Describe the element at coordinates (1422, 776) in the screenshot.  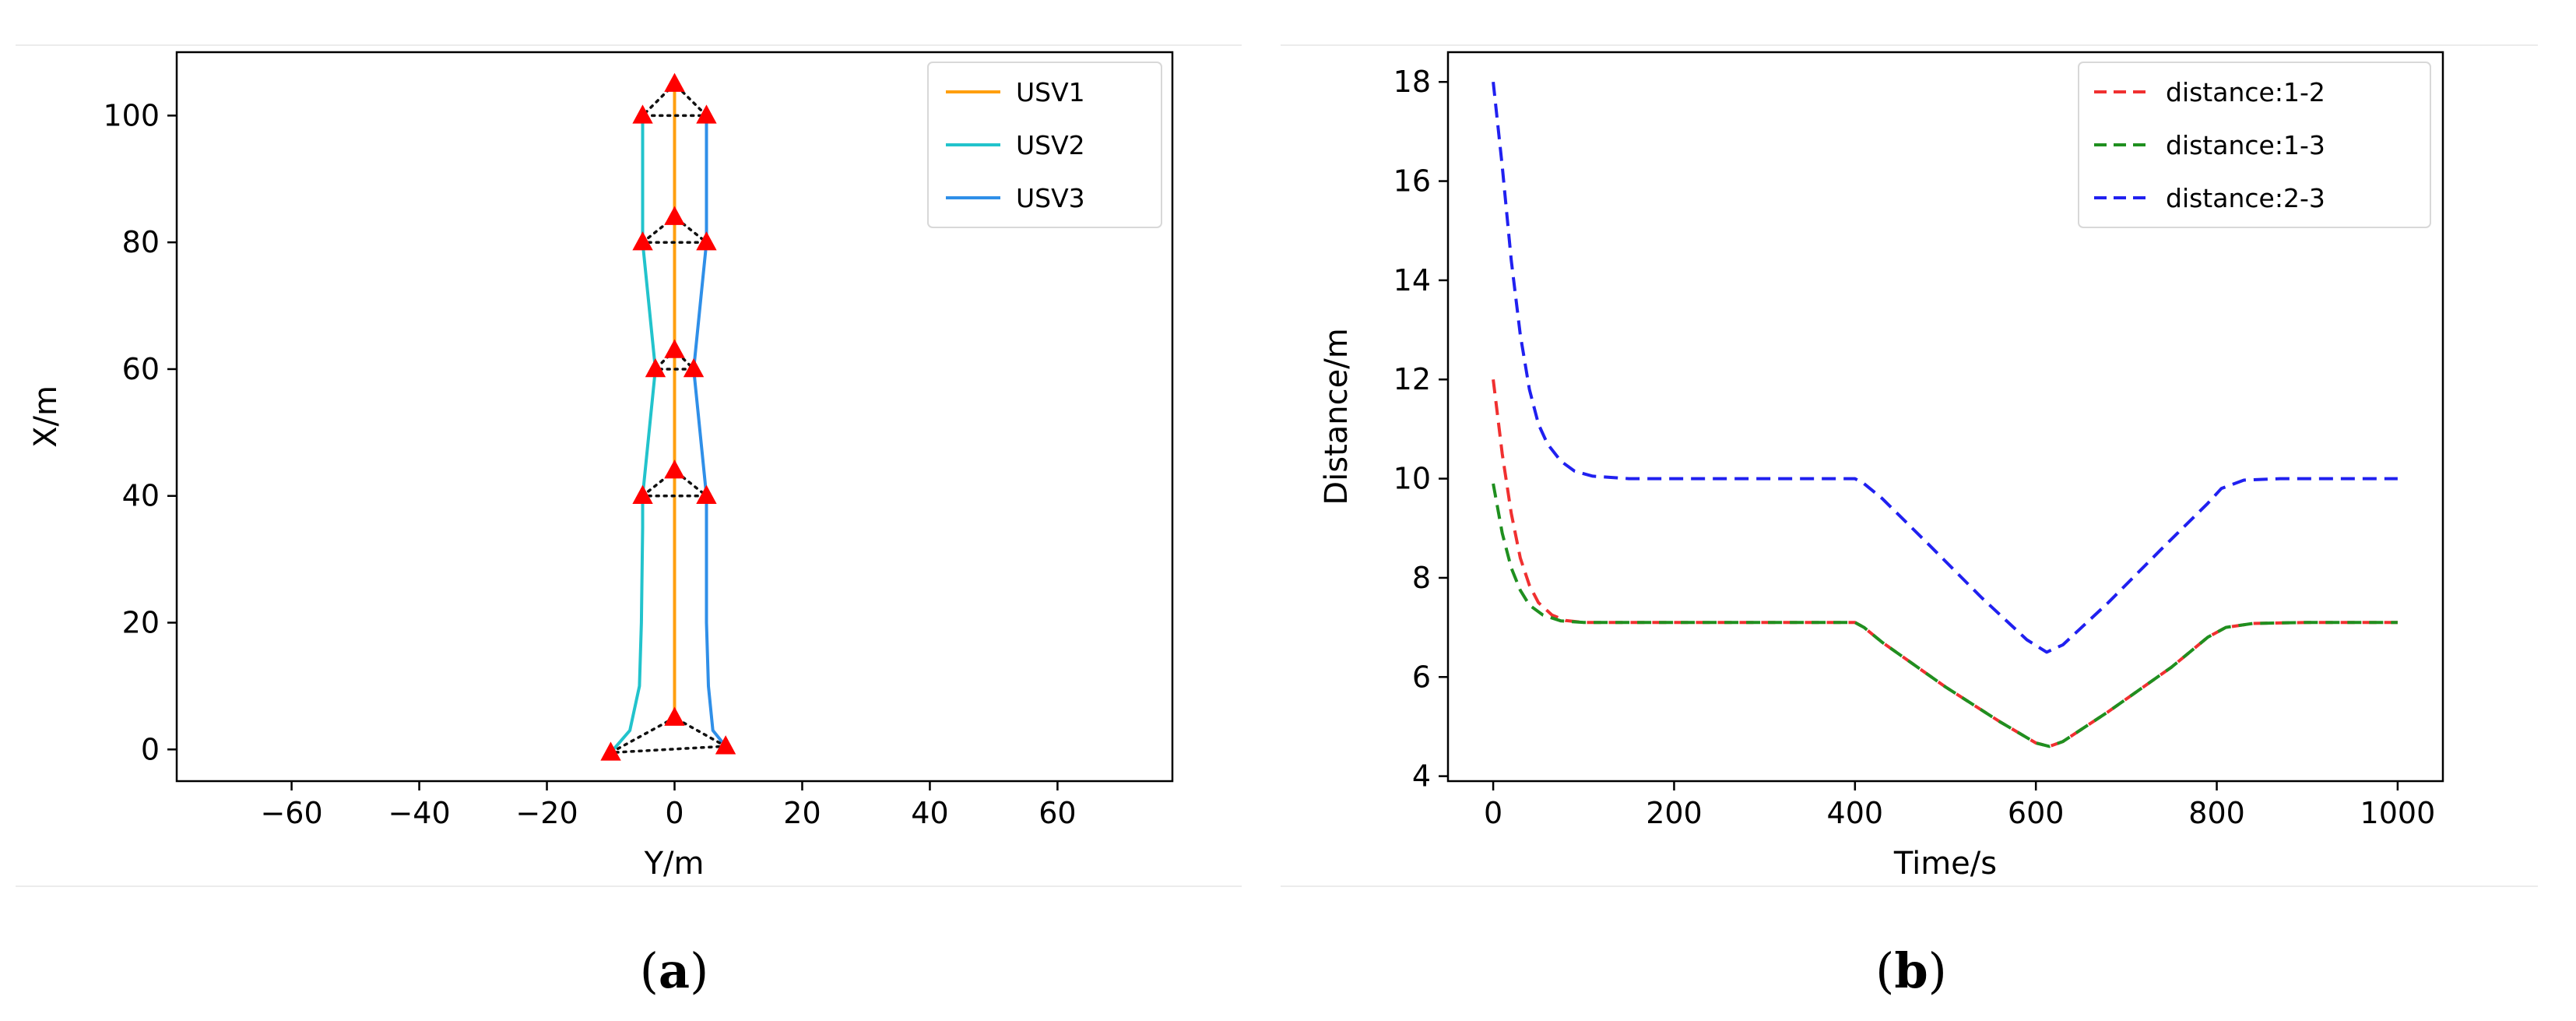
I see `panel-b-y-tick-label-4: 4` at that location.